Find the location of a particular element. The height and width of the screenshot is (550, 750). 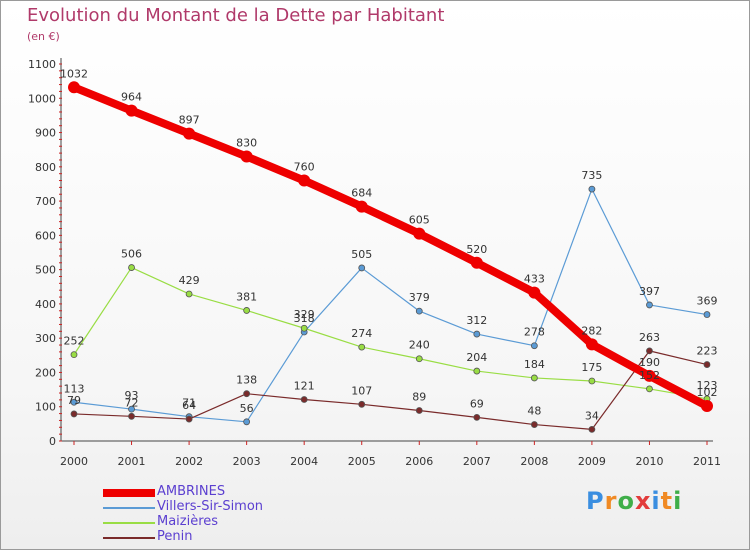

data-label: 107 is located at coordinates (361, 390).